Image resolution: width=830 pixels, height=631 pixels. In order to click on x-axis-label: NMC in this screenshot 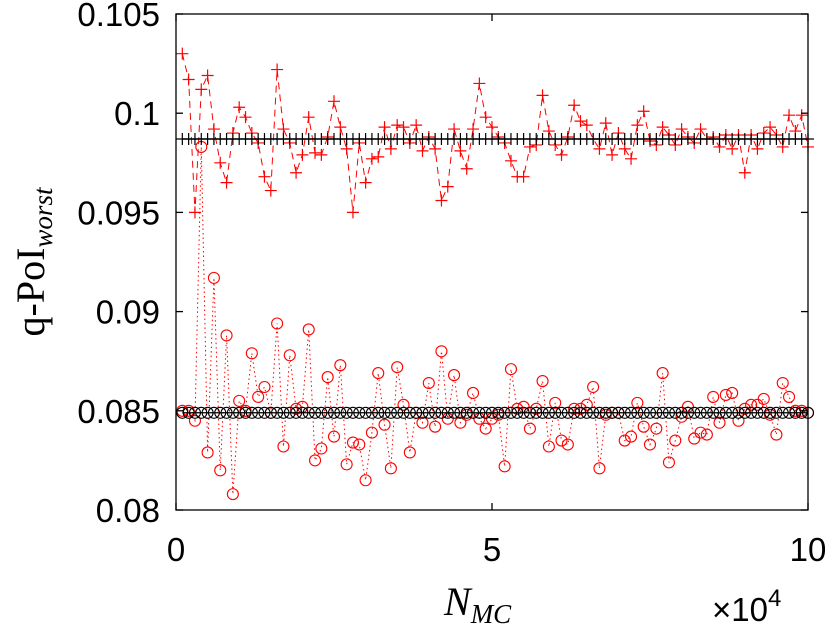, I will do `click(477, 604)`.